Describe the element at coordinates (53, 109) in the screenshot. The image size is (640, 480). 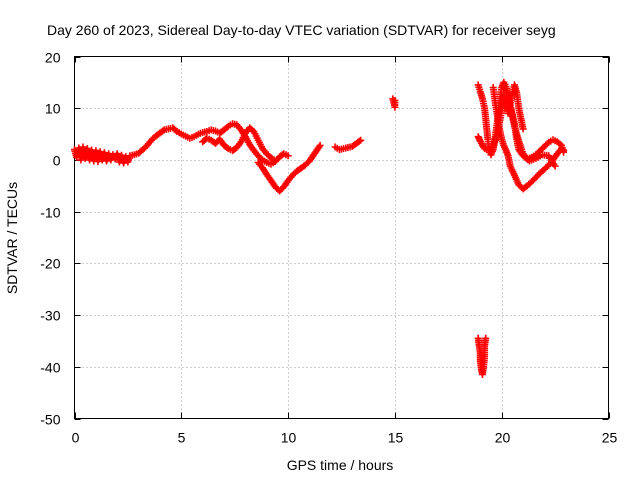
I see `y-tick-label: 10` at that location.